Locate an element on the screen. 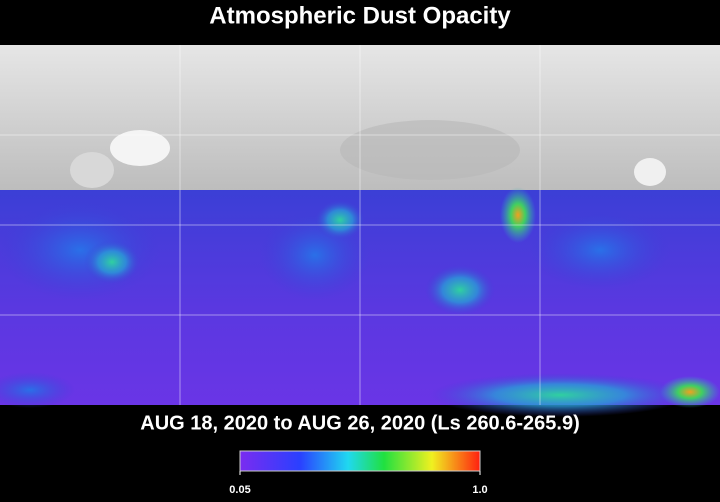  title: Atmospheric Dust Opacity is located at coordinates (360, 15).